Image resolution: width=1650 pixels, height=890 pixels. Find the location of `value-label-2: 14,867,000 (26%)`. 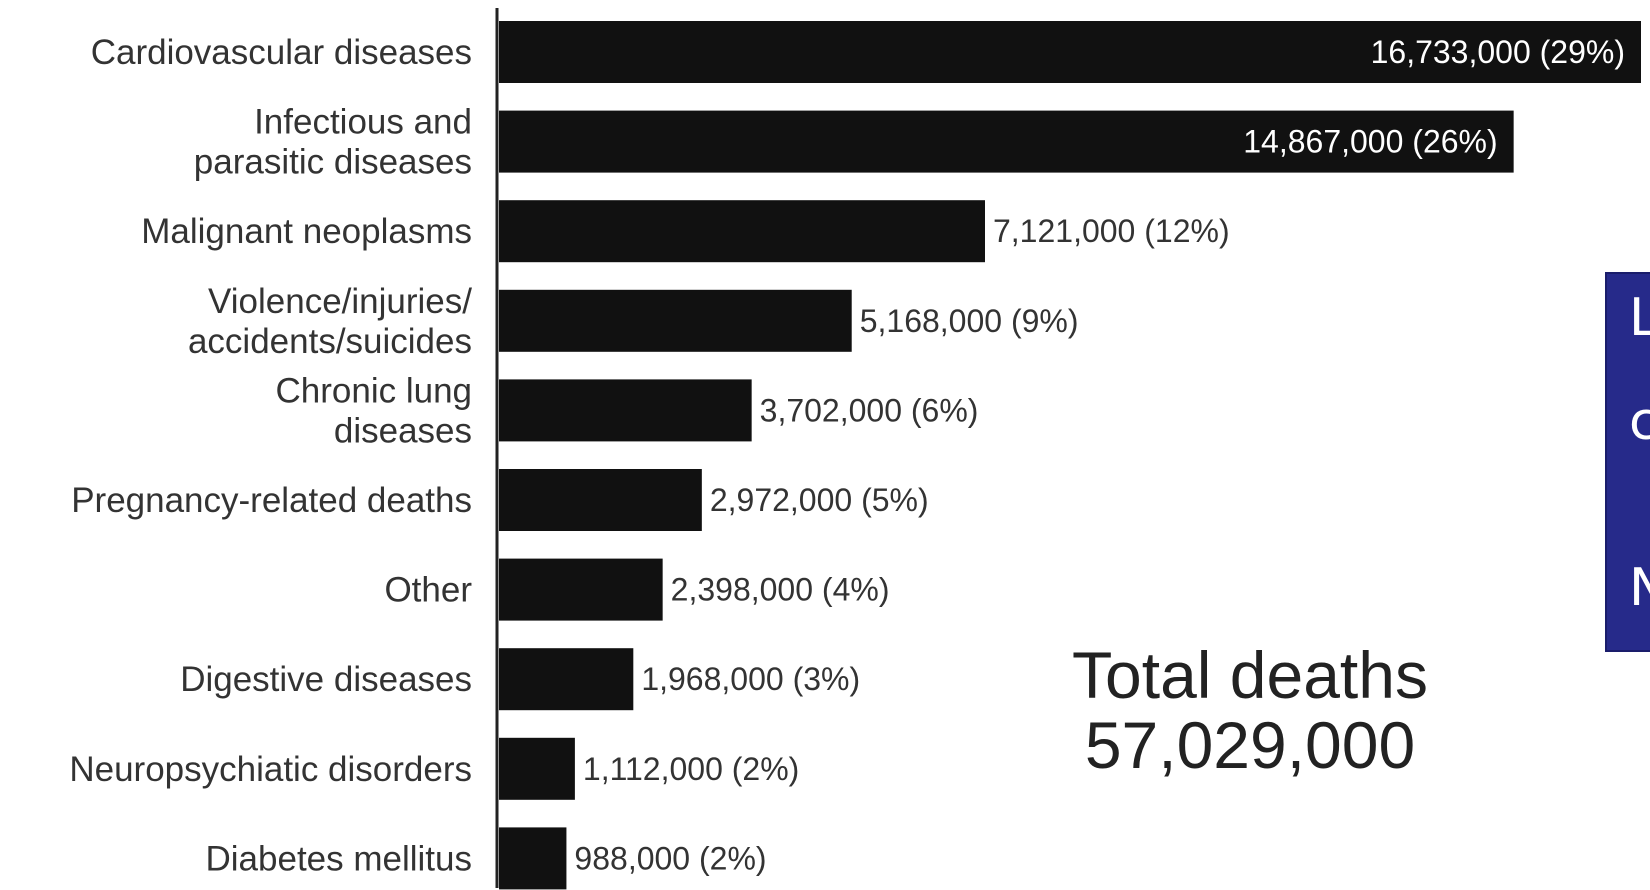

value-label-2: 14,867,000 (26%) is located at coordinates (1370, 142).